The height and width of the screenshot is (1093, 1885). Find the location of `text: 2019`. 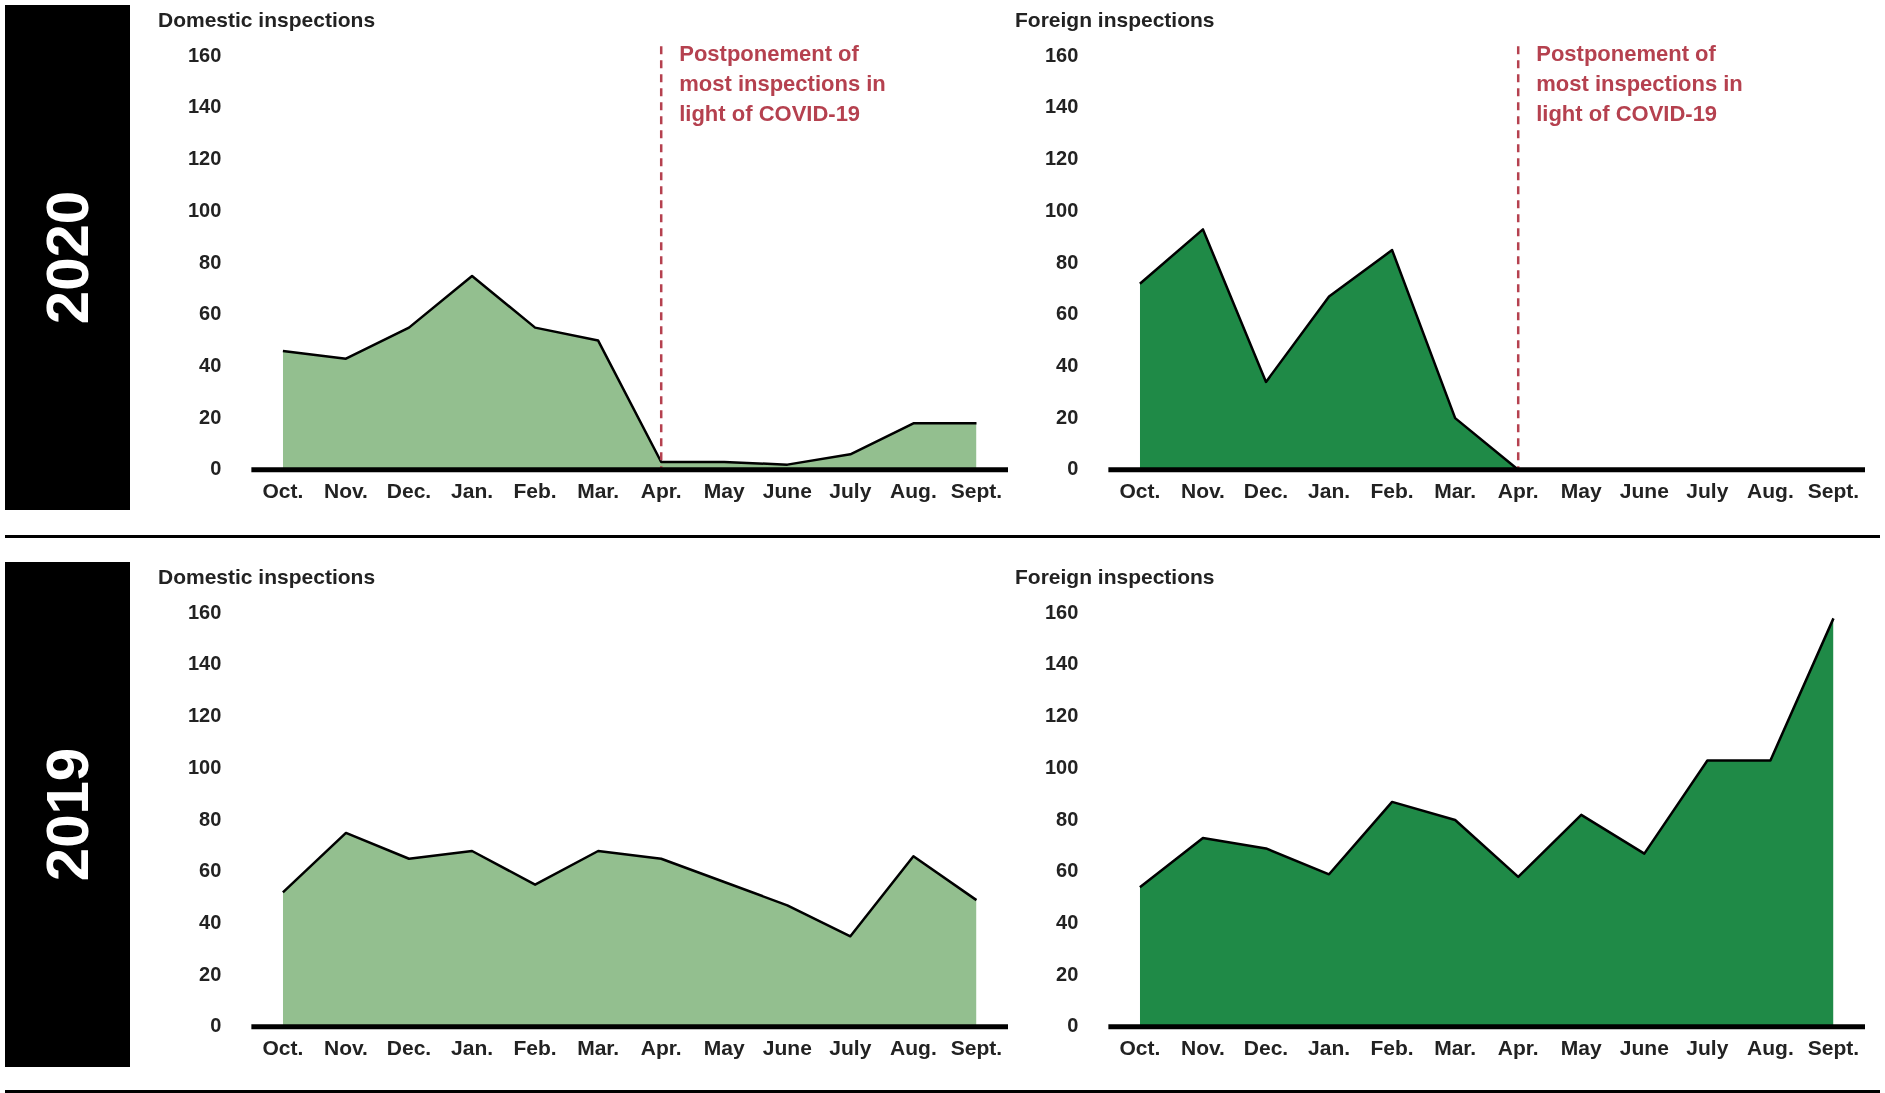

text: 2019 is located at coordinates (67, 814).